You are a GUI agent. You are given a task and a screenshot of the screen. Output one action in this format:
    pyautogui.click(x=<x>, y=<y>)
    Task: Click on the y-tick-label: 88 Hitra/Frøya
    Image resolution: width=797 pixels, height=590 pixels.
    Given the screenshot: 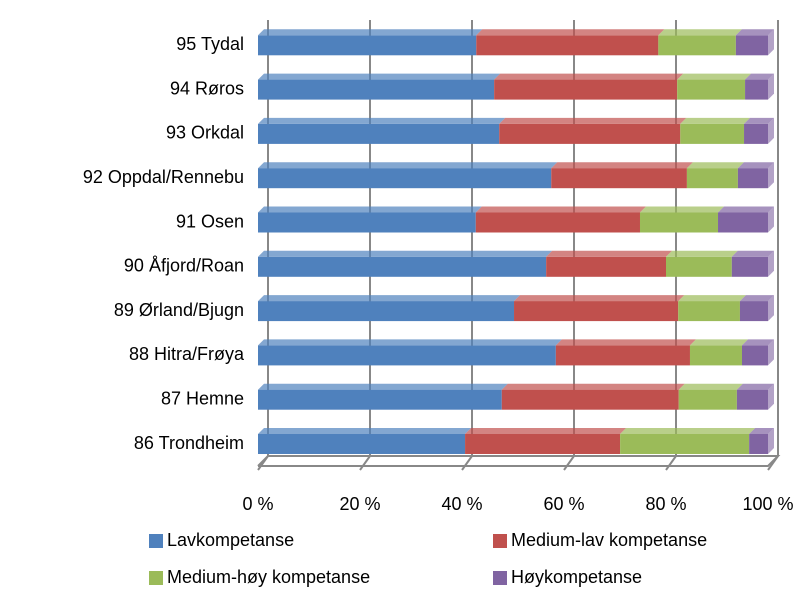 What is the action you would take?
    pyautogui.click(x=187, y=354)
    